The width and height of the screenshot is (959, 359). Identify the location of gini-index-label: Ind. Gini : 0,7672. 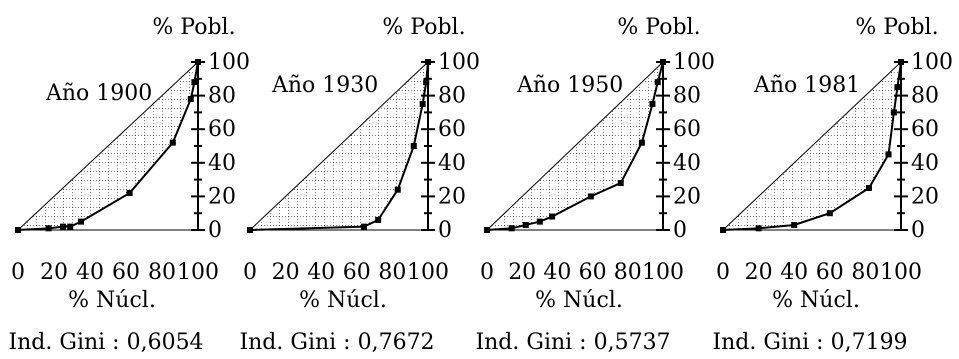
(336, 342).